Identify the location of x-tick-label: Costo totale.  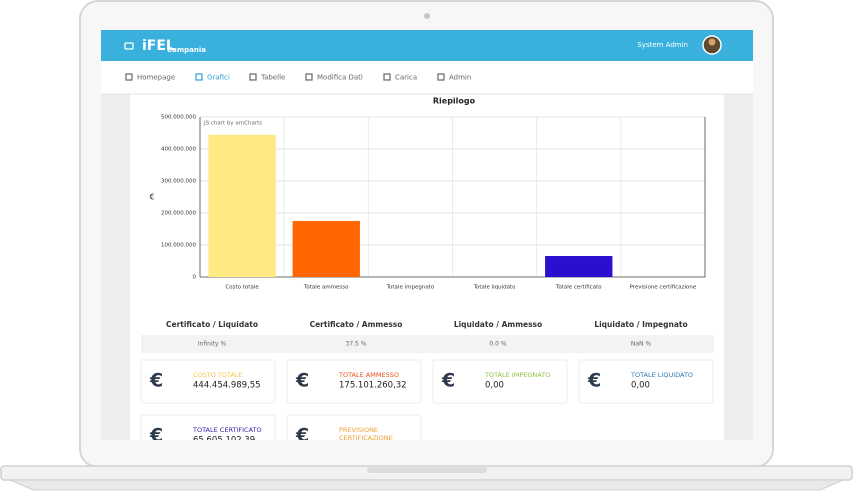
(242, 288).